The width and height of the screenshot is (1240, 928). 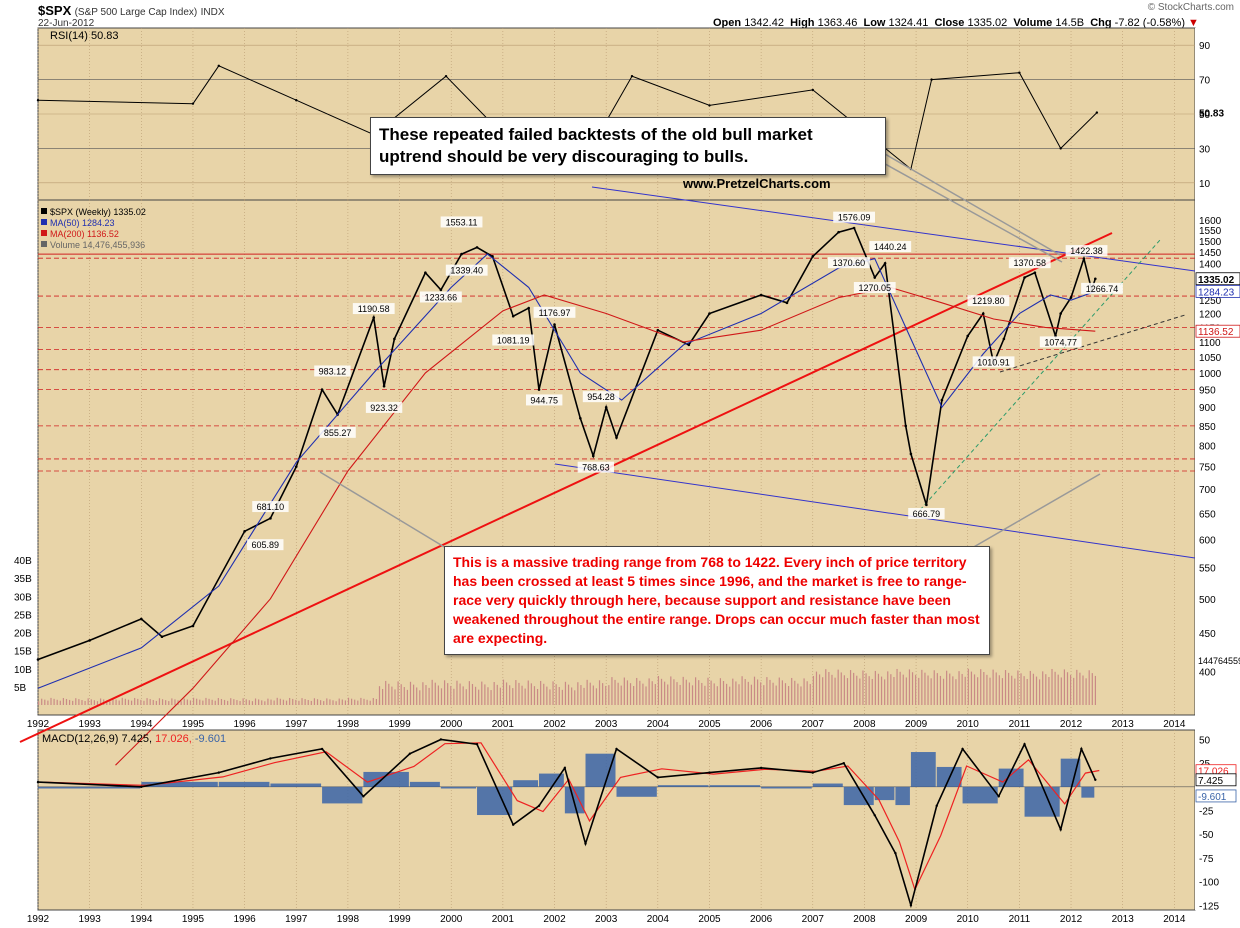 What do you see at coordinates (1210, 781) in the screenshot?
I see `macd-current-label: 7.425` at bounding box center [1210, 781].